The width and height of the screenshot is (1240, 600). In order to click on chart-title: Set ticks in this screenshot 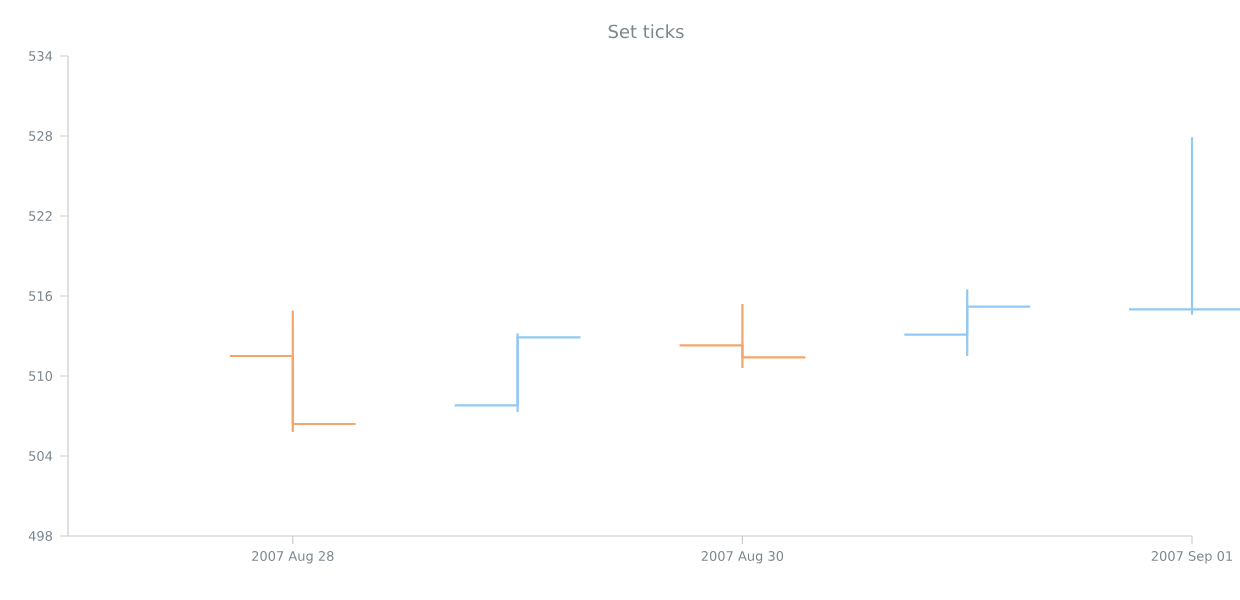, I will do `click(646, 31)`.